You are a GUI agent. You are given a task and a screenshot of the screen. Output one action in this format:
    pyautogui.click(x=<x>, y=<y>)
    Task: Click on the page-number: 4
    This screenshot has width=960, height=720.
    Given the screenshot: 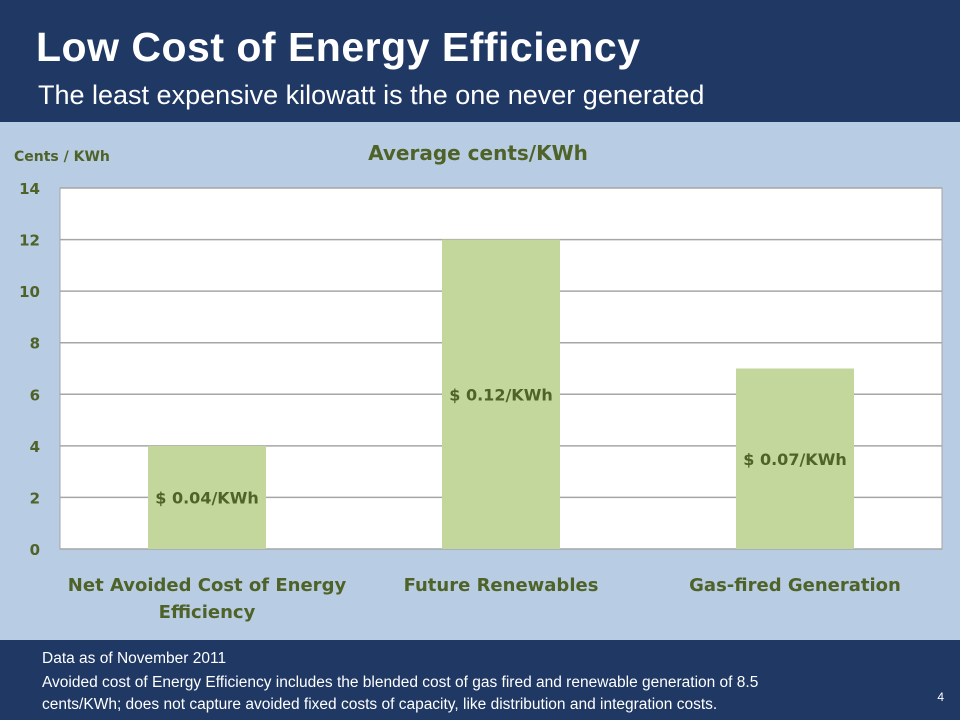 What is the action you would take?
    pyautogui.click(x=940, y=697)
    